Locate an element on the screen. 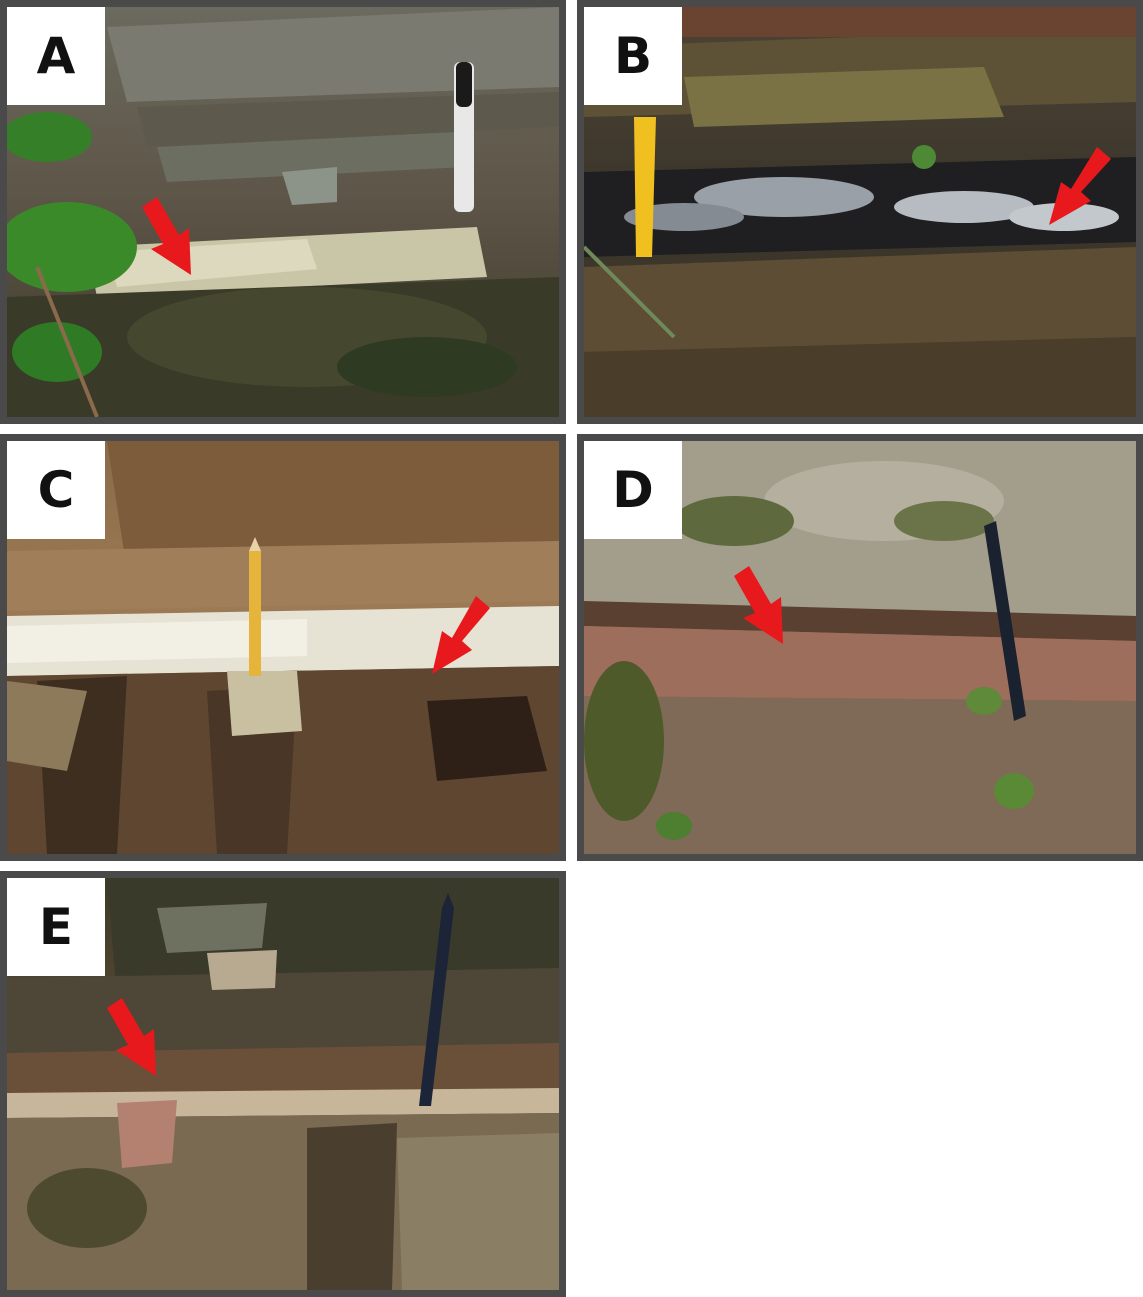  panel-label-b: B is located at coordinates (633, 56).